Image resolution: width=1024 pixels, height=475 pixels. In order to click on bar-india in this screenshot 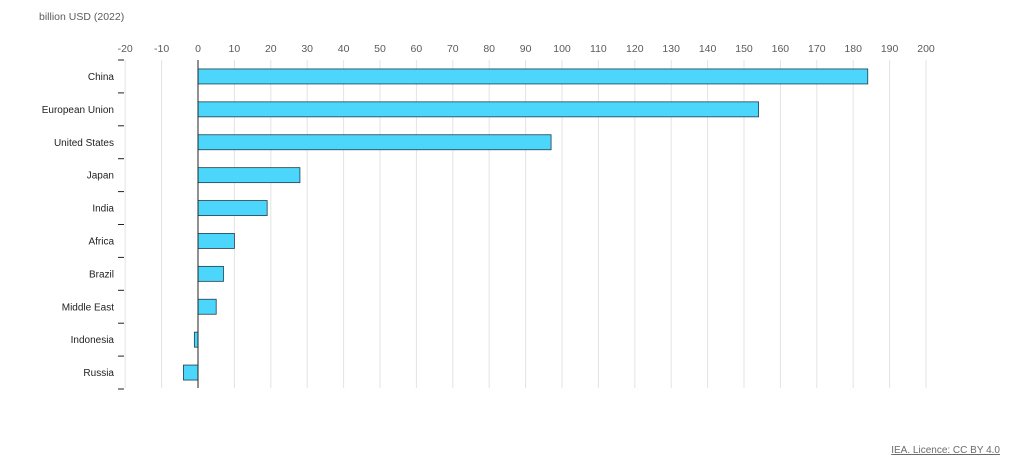, I will do `click(232, 208)`.